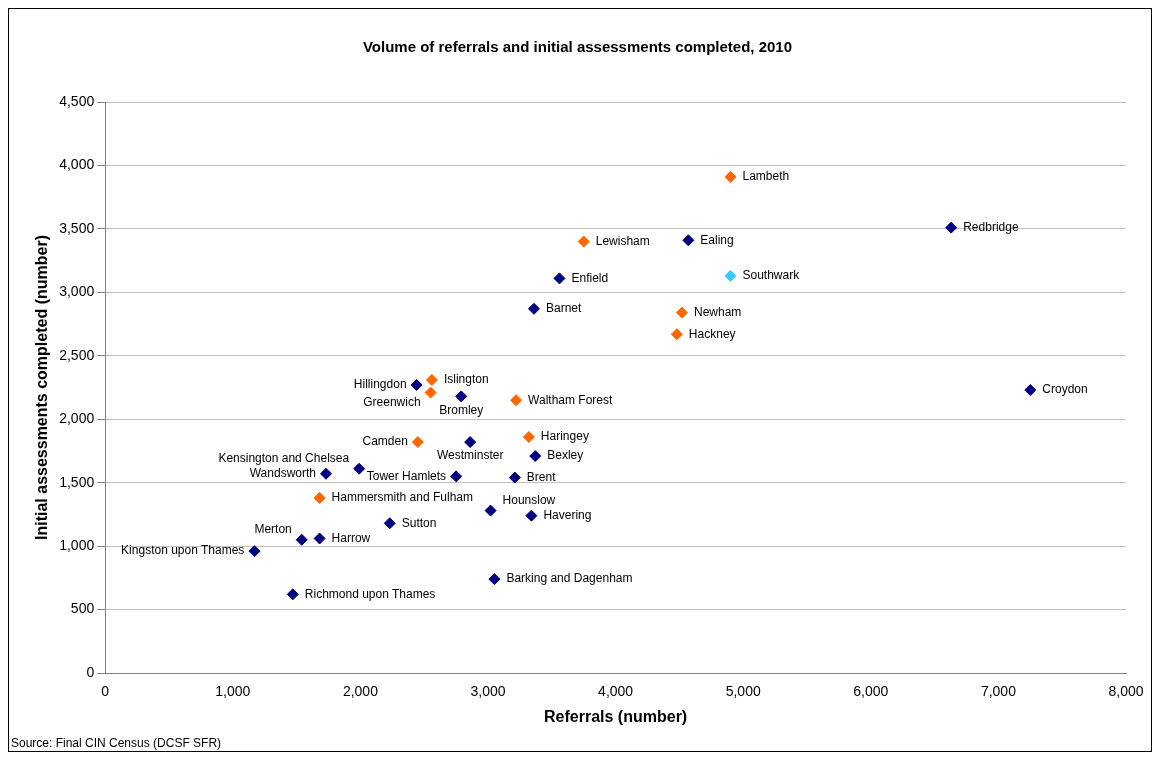  Describe the element at coordinates (743, 691) in the screenshot. I see `x-tick-label: 5,000` at that location.